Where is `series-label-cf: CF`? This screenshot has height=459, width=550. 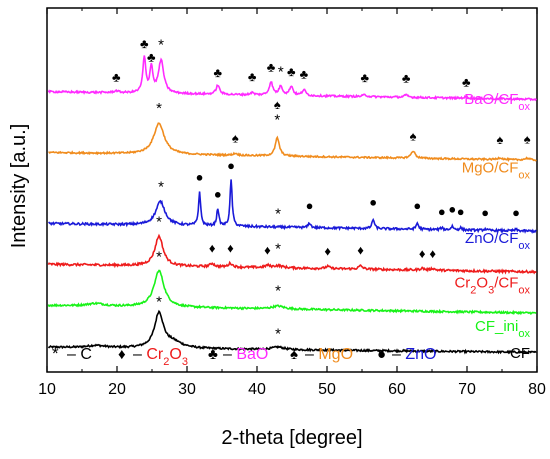 series-label-cf: CF is located at coordinates (520, 353).